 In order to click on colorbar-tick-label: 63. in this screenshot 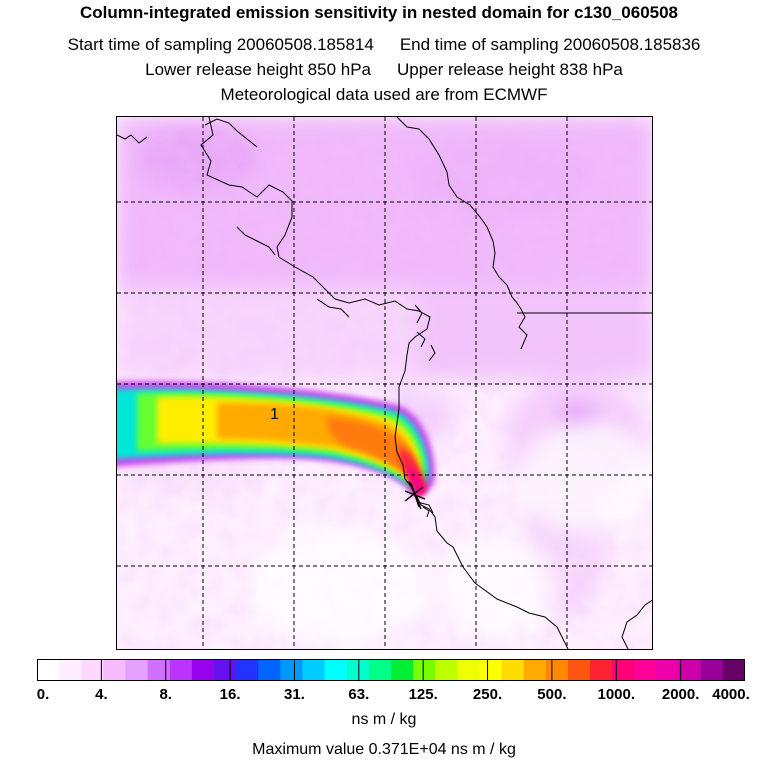, I will do `click(359, 694)`.